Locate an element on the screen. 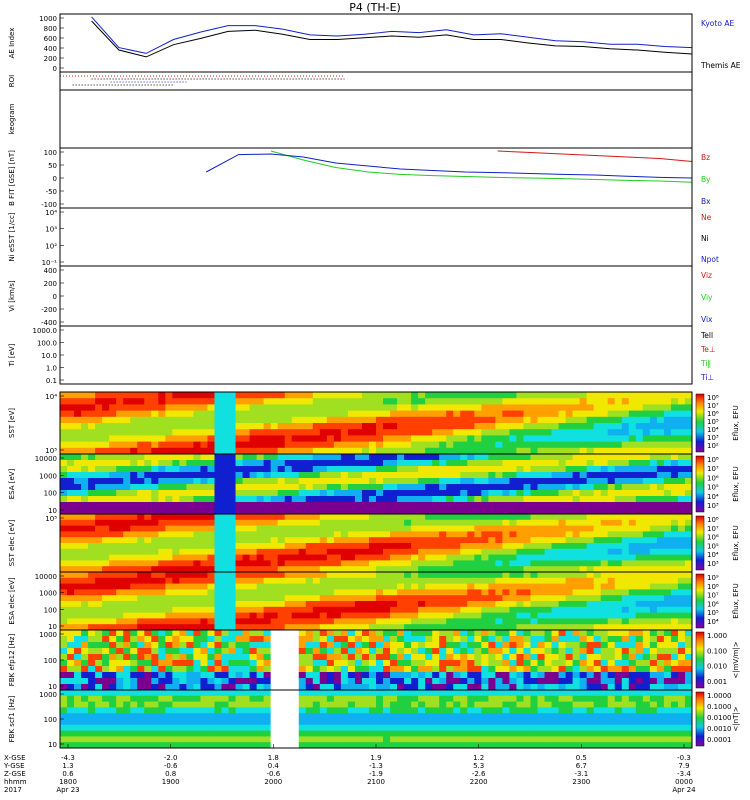  y-tick-label: 100.0 is located at coordinates (47, 344).